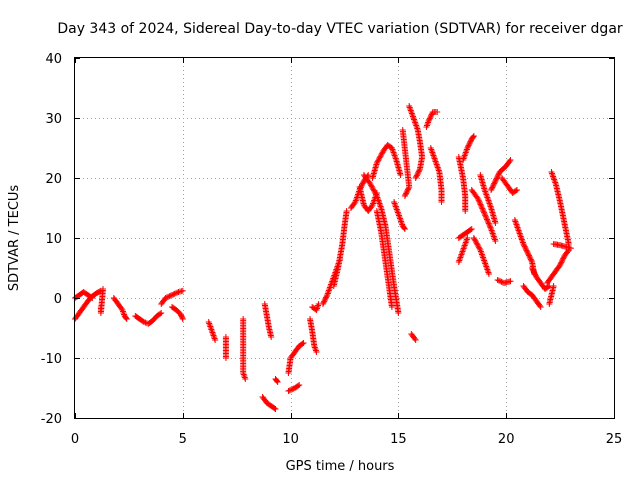  Describe the element at coordinates (75, 439) in the screenshot. I see `x-tick-label: 0` at that location.